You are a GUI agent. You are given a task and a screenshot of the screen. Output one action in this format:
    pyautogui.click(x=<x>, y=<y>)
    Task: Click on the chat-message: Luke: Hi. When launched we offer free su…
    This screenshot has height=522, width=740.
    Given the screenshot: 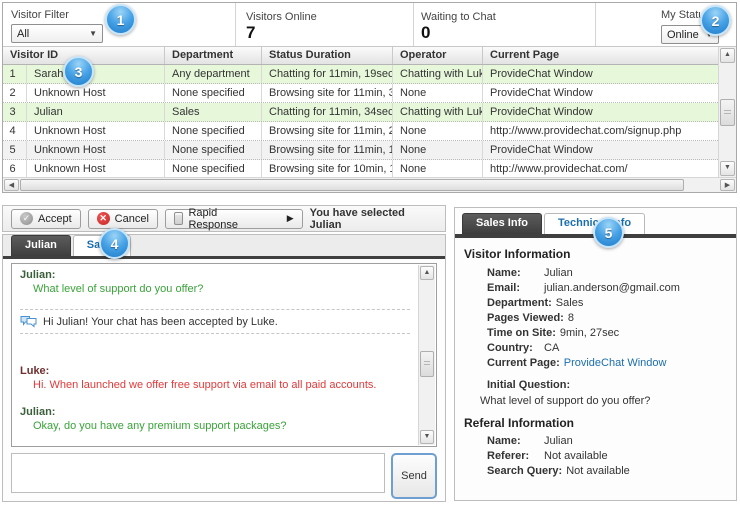 What is the action you would take?
    pyautogui.click(x=215, y=378)
    